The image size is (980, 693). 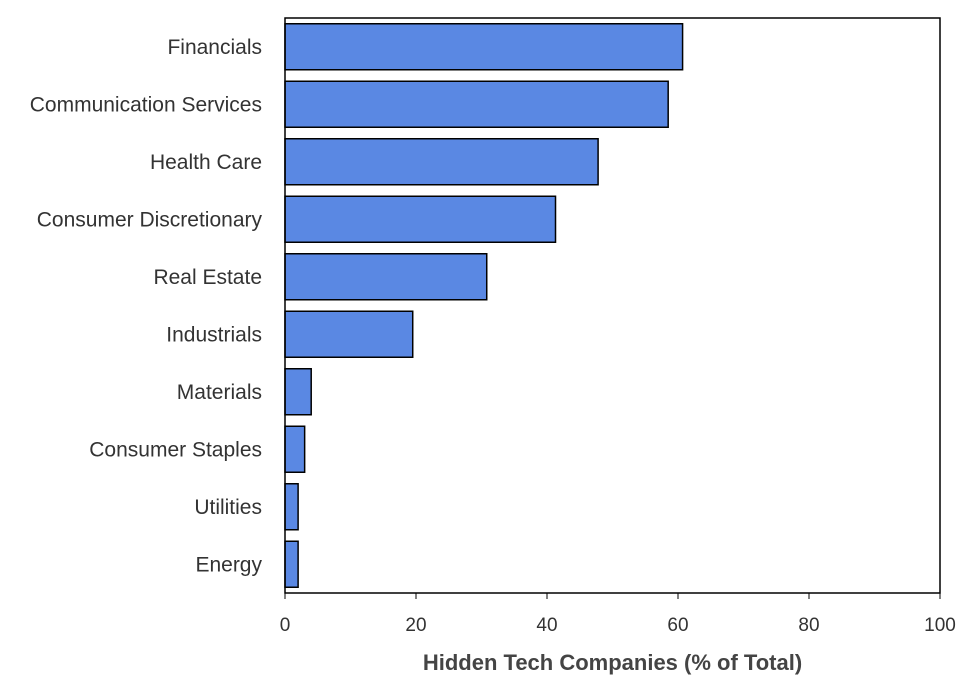 I want to click on x-tick-label: 60, so click(x=677, y=625).